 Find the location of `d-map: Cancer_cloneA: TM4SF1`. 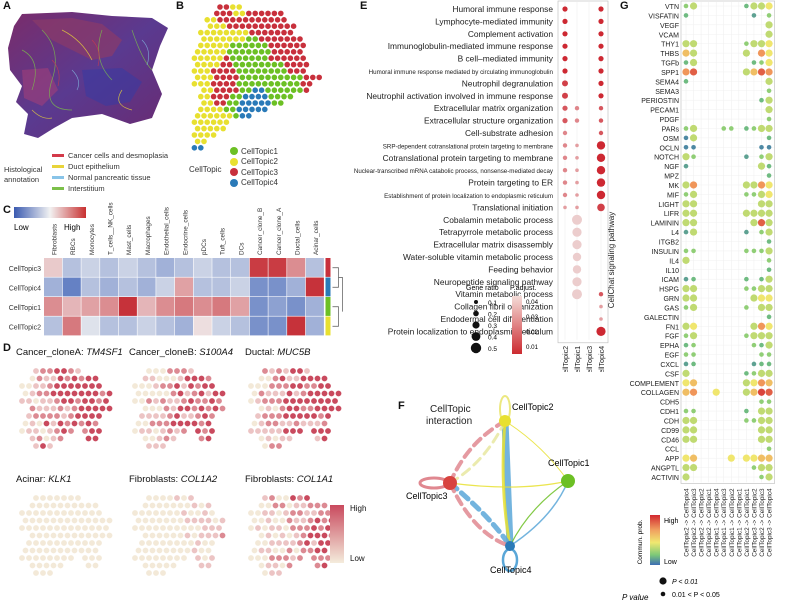

d-map: Cancer_cloneA: TM4SF1 is located at coordinates (71, 409).